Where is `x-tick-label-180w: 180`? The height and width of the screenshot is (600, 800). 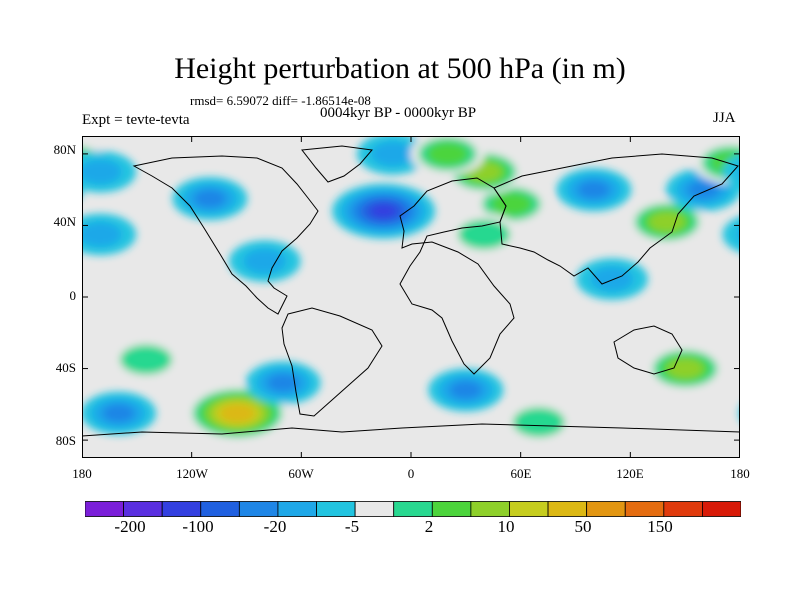 x-tick-label-180w: 180 is located at coordinates (82, 473).